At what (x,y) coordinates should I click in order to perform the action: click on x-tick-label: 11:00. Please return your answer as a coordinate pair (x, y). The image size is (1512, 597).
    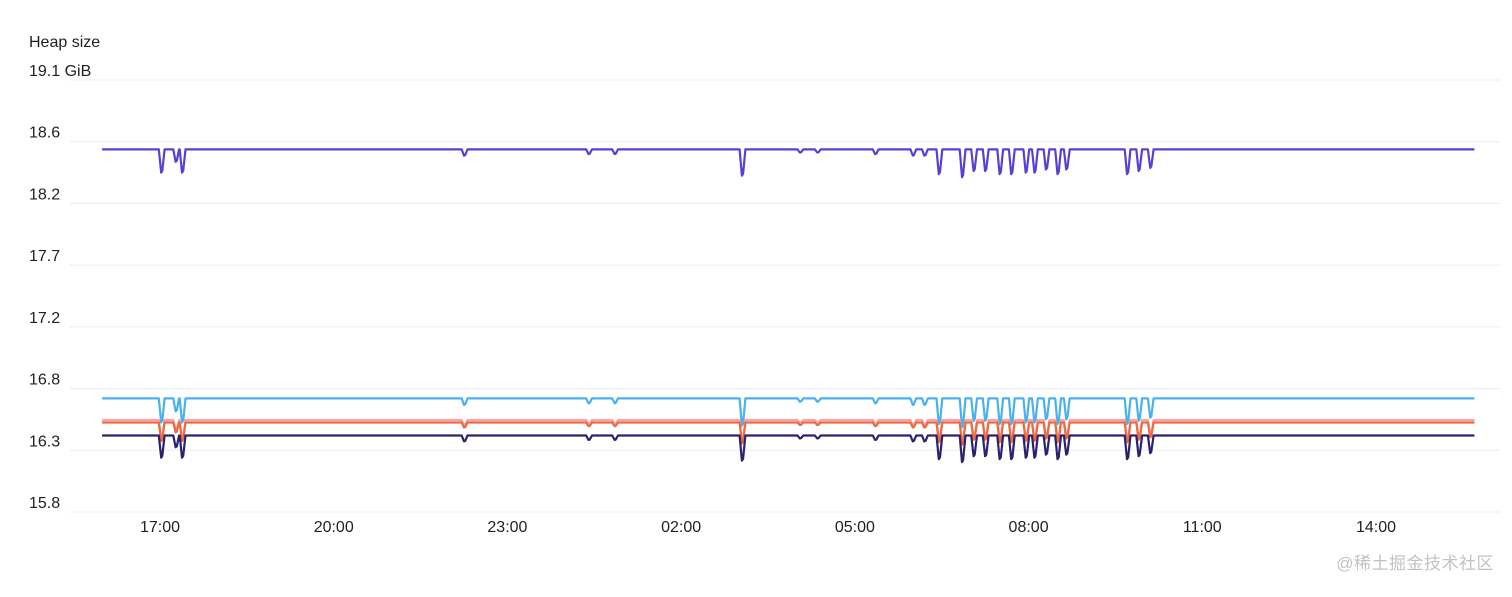
    Looking at the image, I should click on (1202, 527).